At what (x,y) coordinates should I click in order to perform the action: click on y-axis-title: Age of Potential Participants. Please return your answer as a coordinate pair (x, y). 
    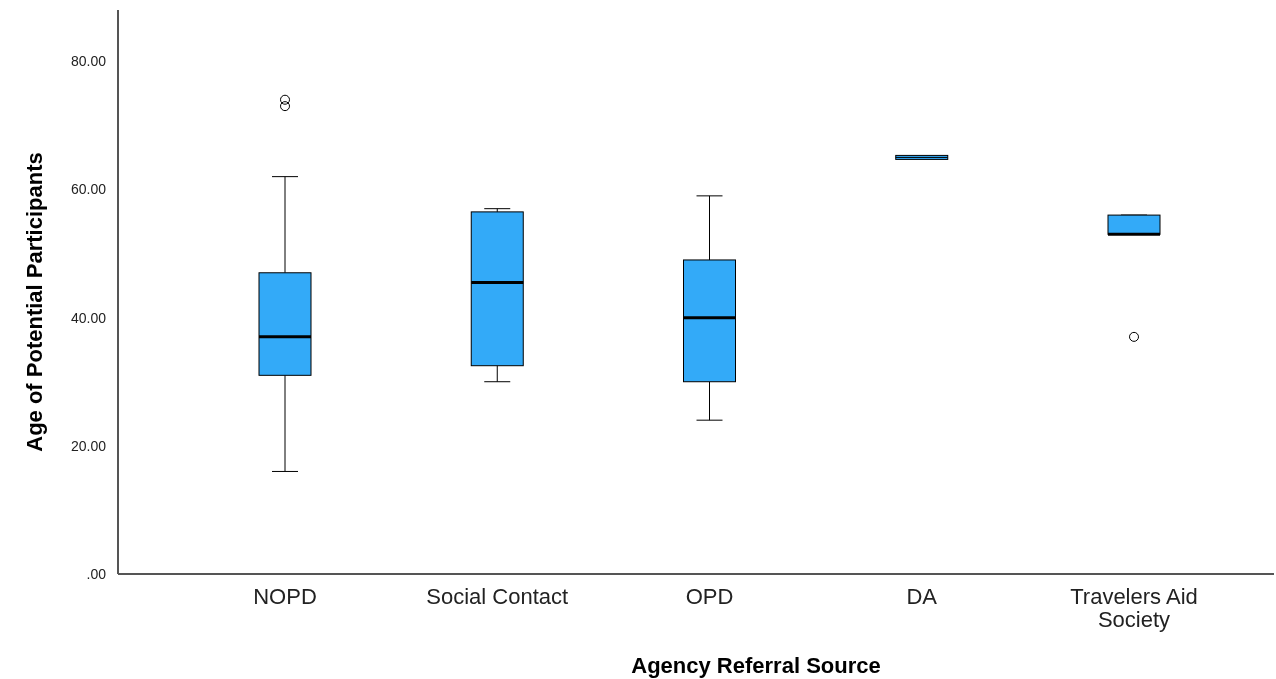
    Looking at the image, I should click on (34, 302).